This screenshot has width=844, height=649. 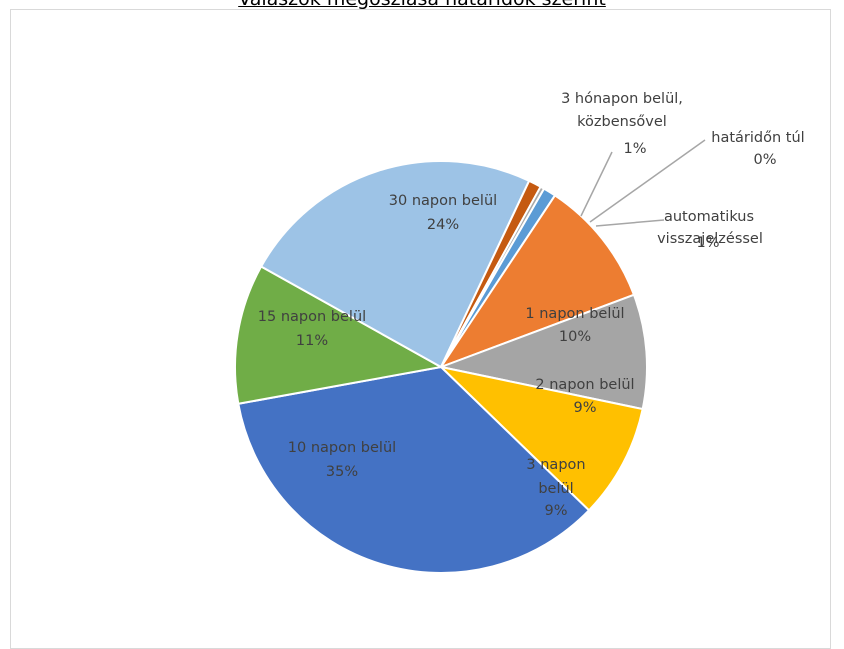 I want to click on chart-title: Válaszok megoszlása határidők szerint, so click(x=422, y=5).